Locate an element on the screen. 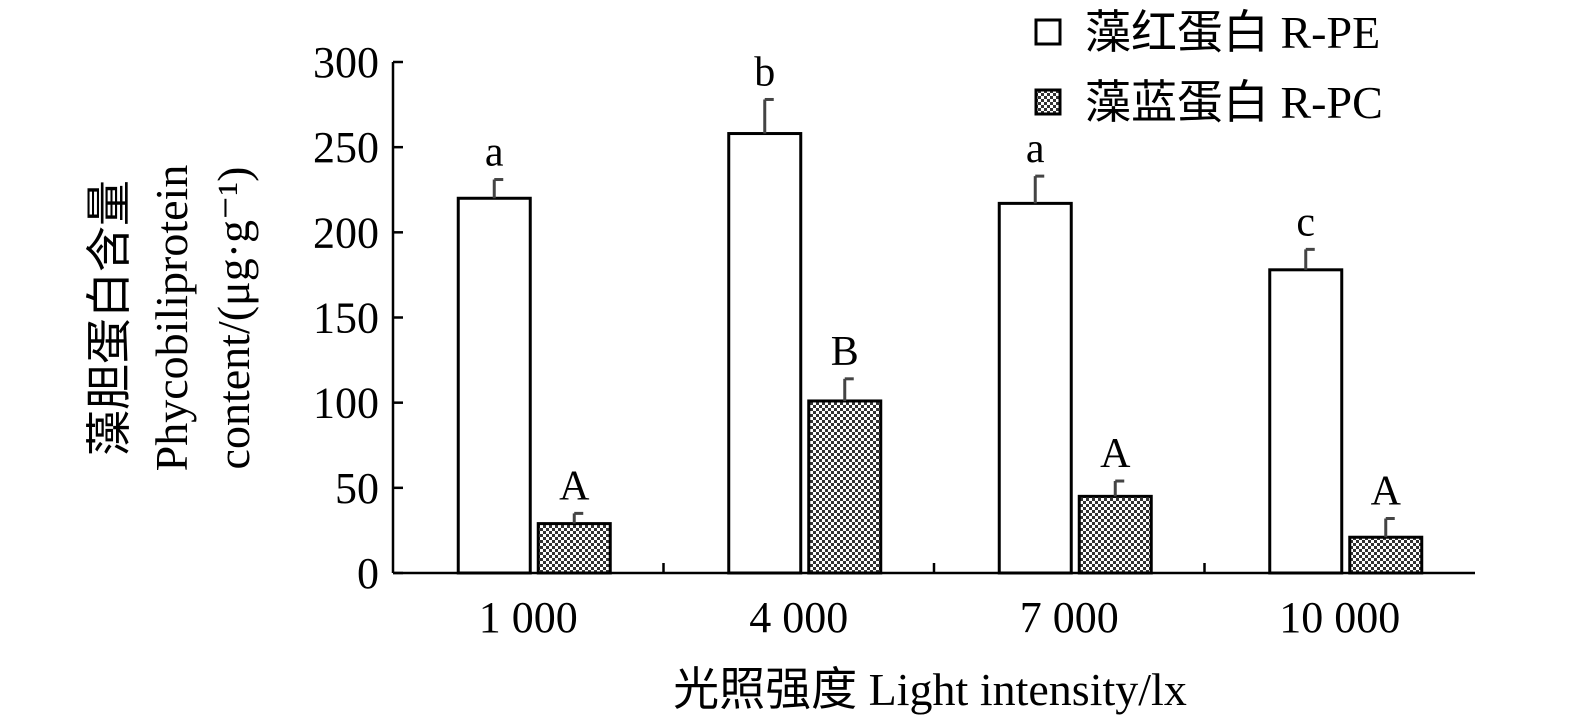 The image size is (1575, 728). significance-label: c is located at coordinates (1305, 222).